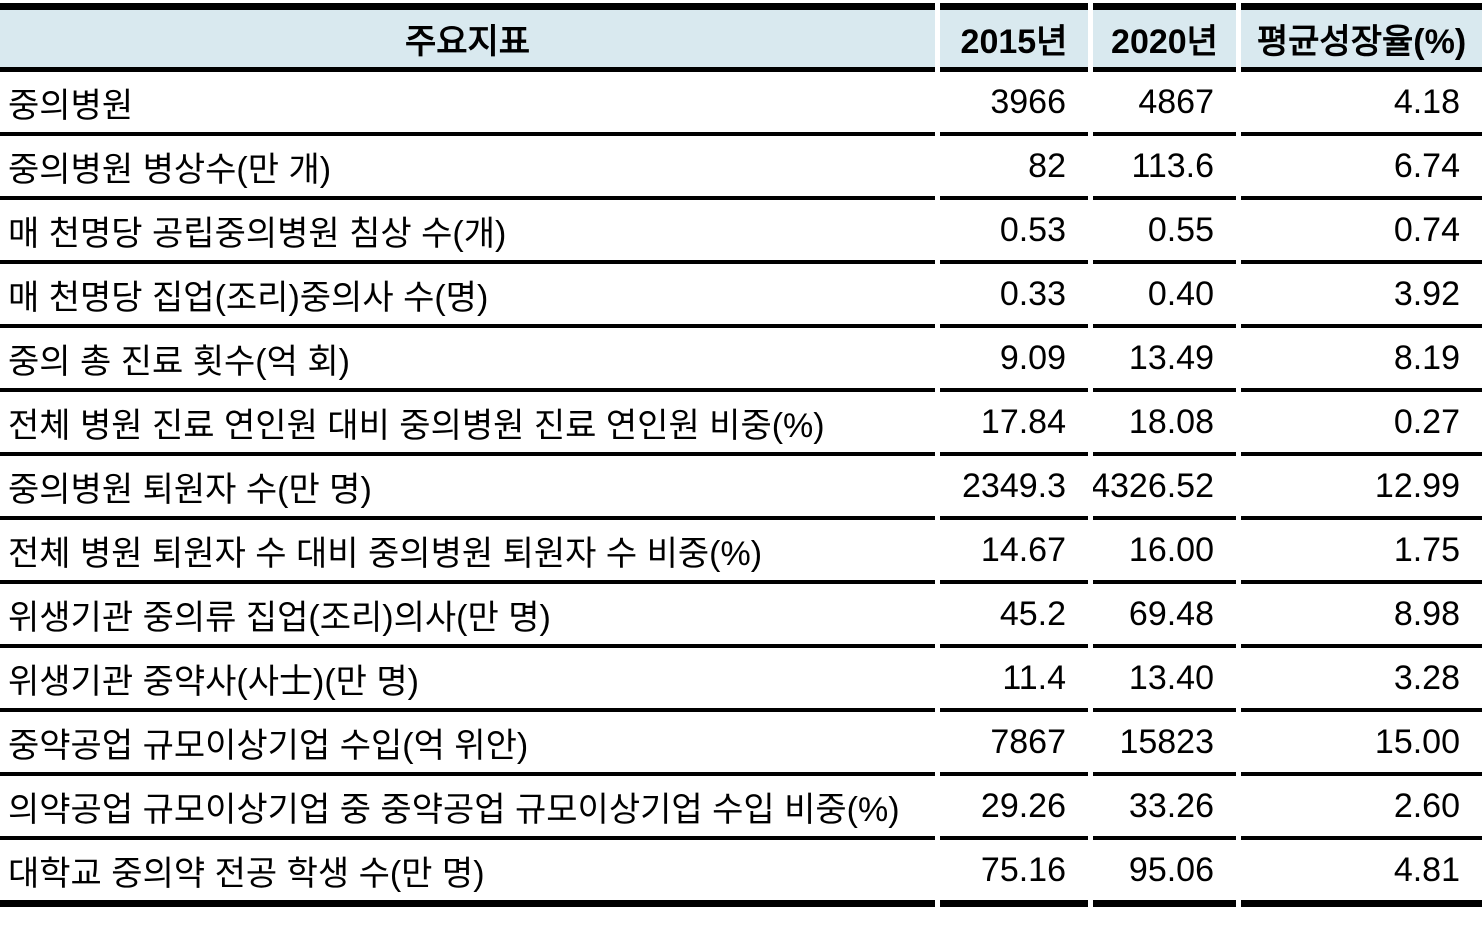  Describe the element at coordinates (467, 168) in the screenshot. I see `indicator-label: 중의병원 병상수(만 개)` at that location.